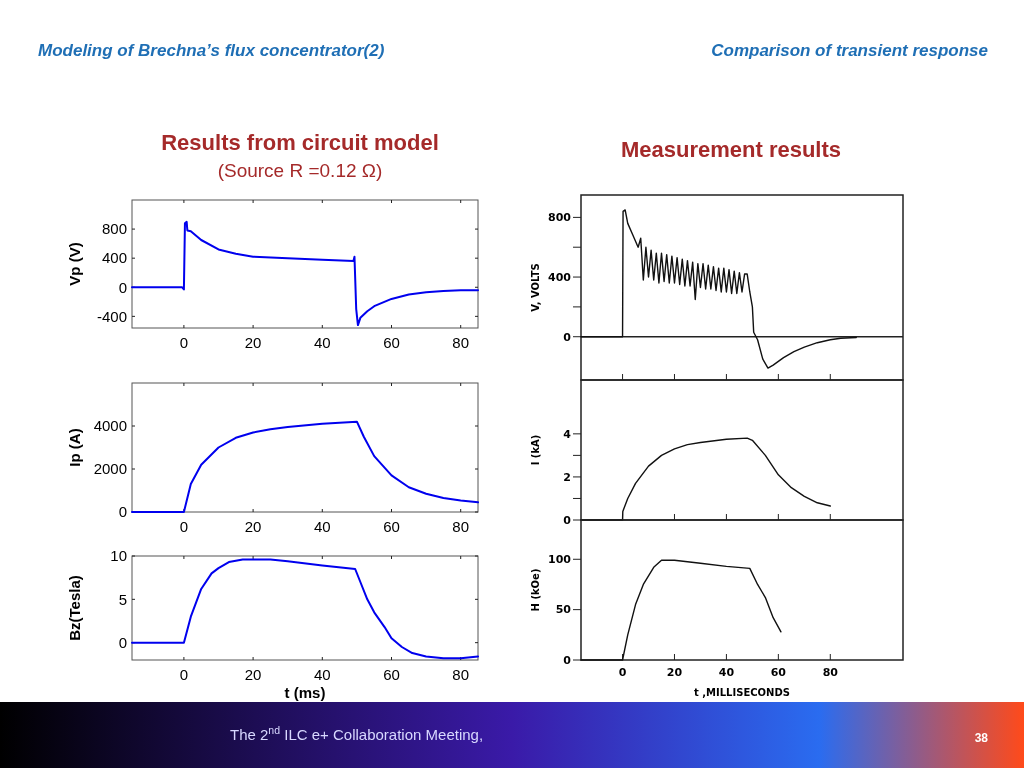  Describe the element at coordinates (535, 287) in the screenshot. I see `y-axis-title: V, VOLTS` at that location.